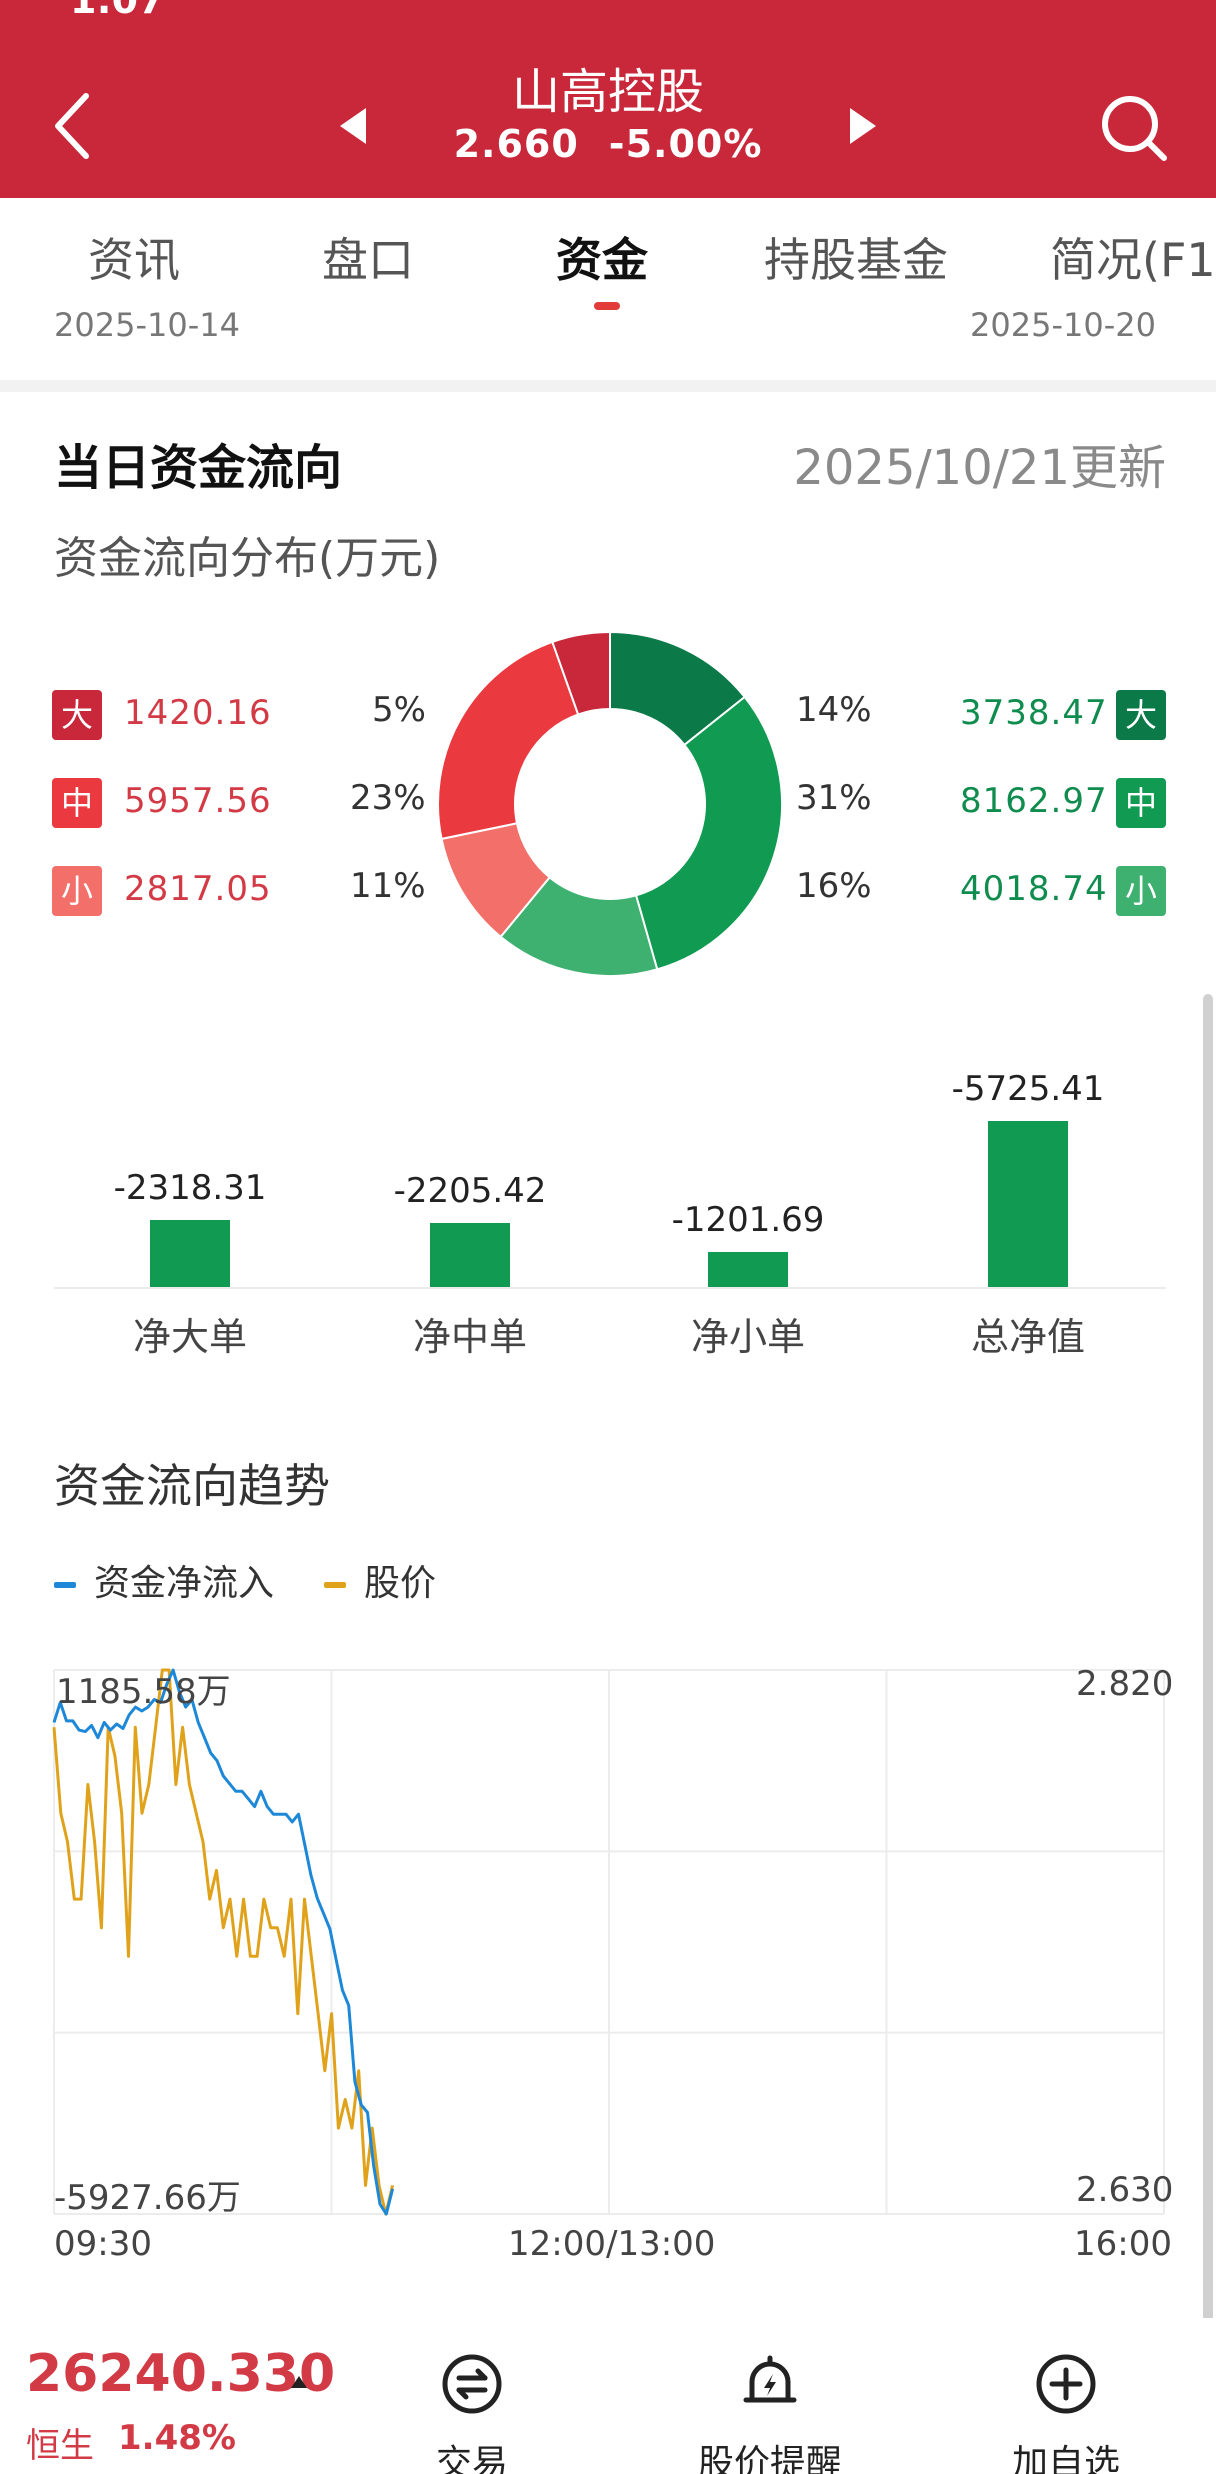 The height and width of the screenshot is (2474, 1216). Describe the element at coordinates (1123, 2244) in the screenshot. I see `x-label-close: 16:00` at that location.